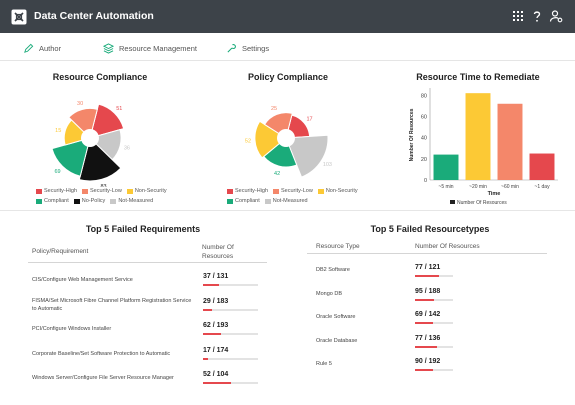 Image resolution: width=575 pixels, height=405 pixels. Describe the element at coordinates (338, 246) in the screenshot. I see `col-type-header: Resource Type` at that location.